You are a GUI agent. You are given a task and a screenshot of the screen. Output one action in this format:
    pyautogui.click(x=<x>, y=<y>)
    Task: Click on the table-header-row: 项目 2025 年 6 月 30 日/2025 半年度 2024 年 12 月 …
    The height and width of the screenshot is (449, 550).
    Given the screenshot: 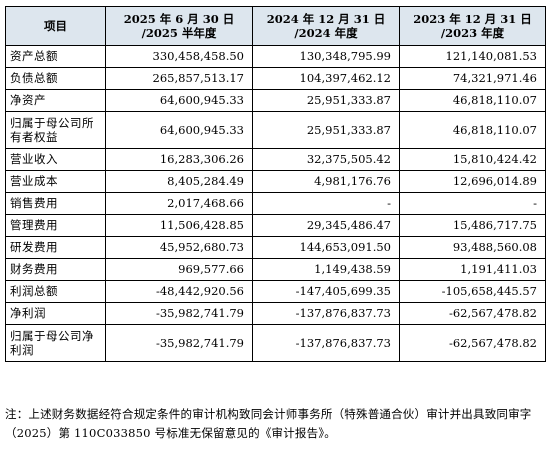 What is the action you would take?
    pyautogui.click(x=275, y=26)
    